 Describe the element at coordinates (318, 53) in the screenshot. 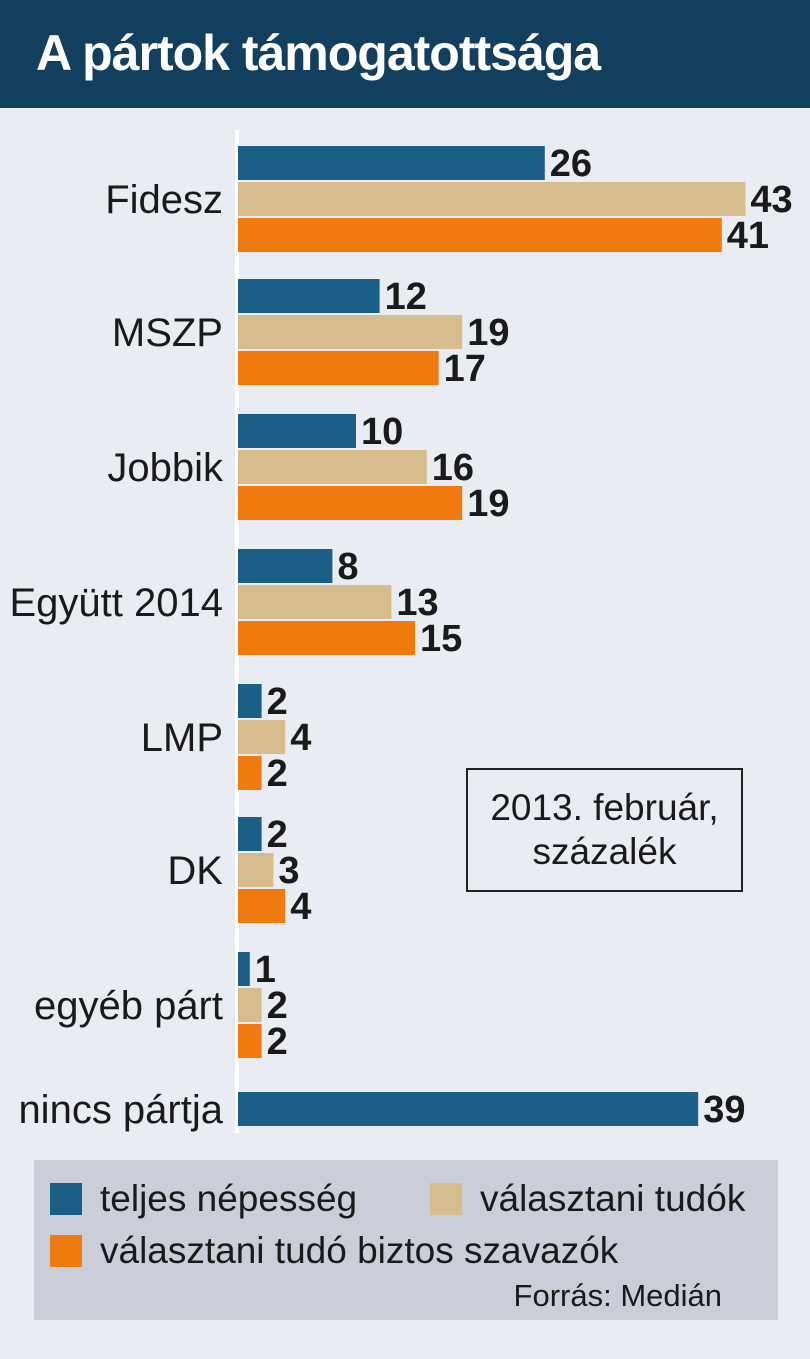

I see `chart-title: A pártok támogatottsága` at that location.